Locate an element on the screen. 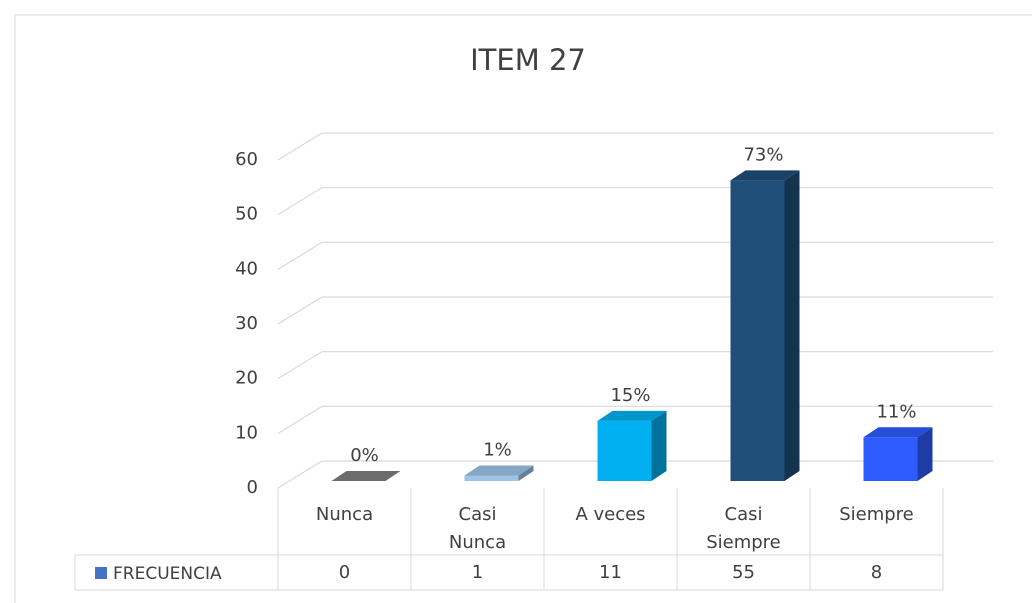  data-label: 15% is located at coordinates (630, 395).